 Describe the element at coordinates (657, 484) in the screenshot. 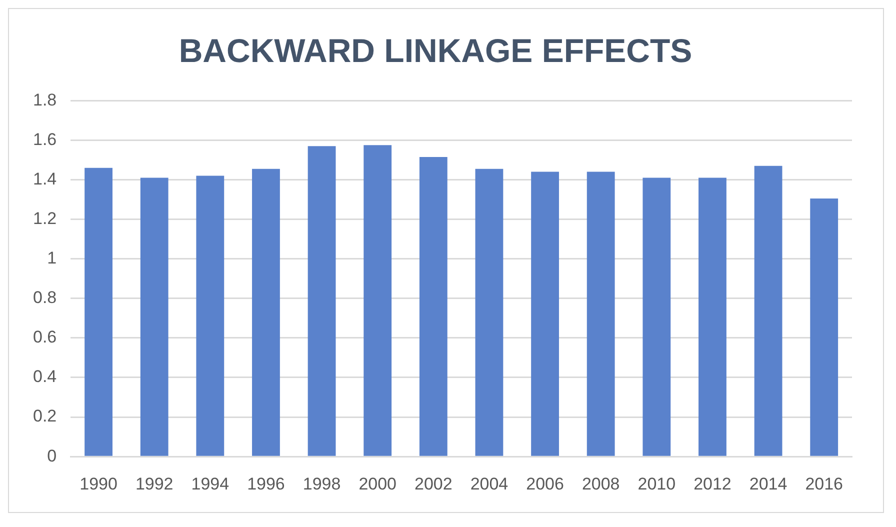

I see `x-tick-label: 2010` at that location.